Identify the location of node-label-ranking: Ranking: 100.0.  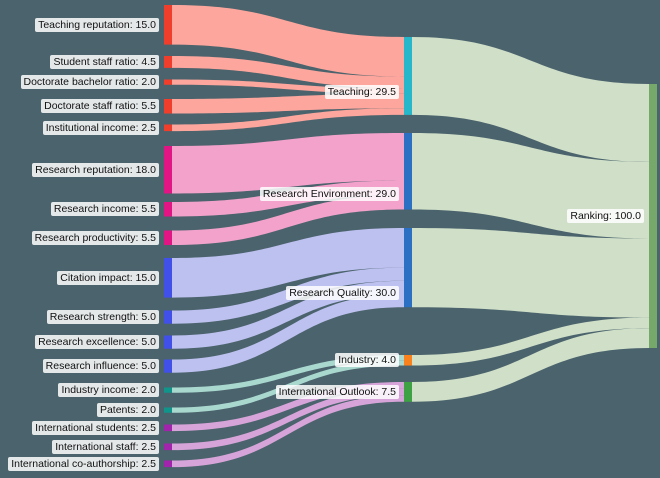
(605, 216).